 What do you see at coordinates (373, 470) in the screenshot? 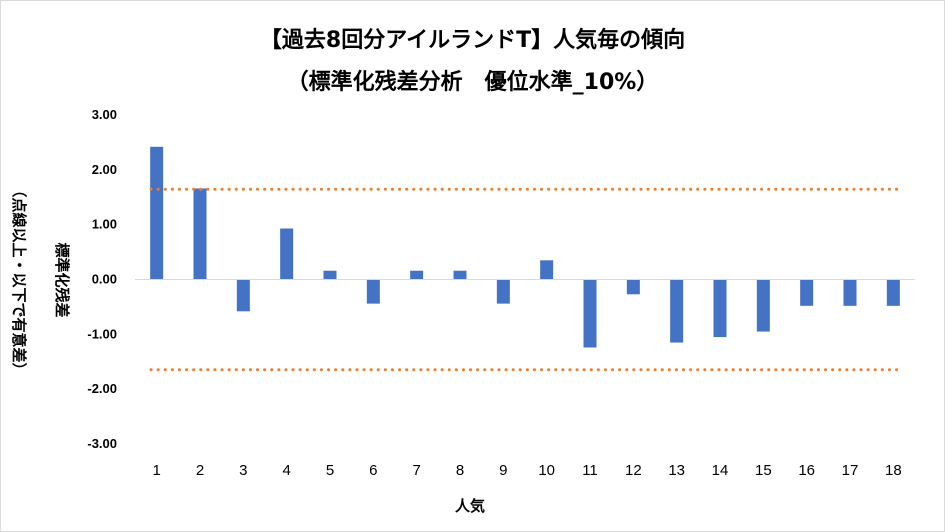
I see `x-tick-label: 6` at bounding box center [373, 470].